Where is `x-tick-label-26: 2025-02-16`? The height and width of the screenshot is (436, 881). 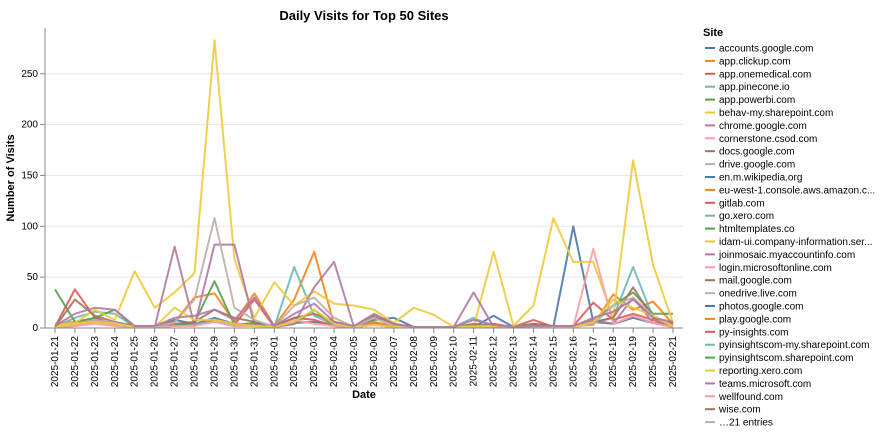 x-tick-label-26: 2025-02-16 is located at coordinates (573, 362).